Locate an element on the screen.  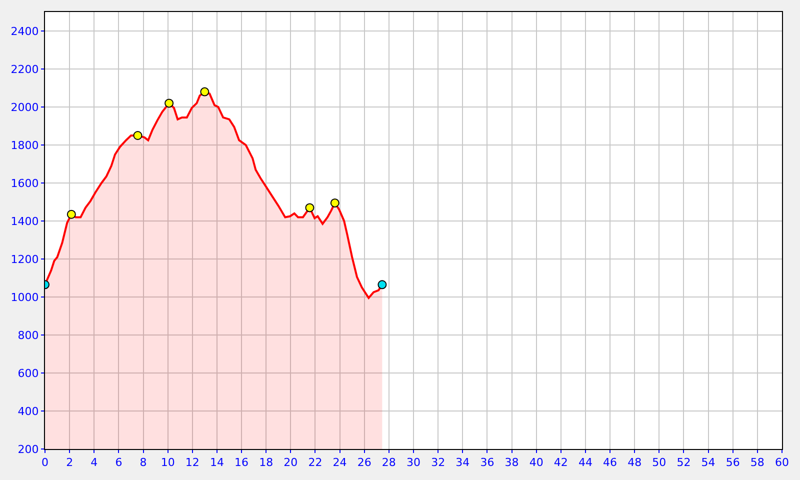
x-tick-label: 32 is located at coordinates (438, 463).